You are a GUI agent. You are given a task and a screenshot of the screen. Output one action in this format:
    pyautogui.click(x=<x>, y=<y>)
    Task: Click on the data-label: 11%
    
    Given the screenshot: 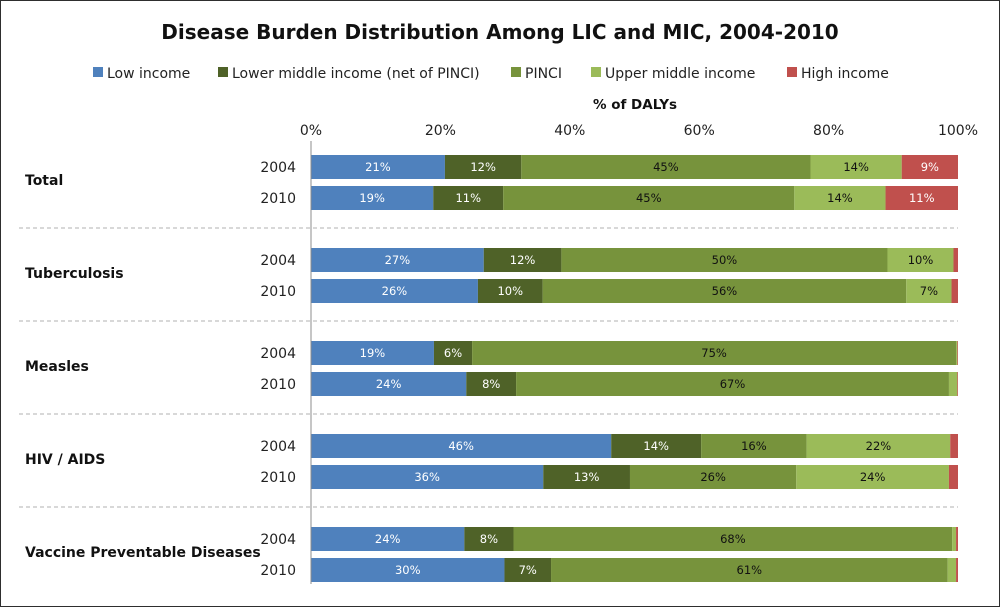 What is the action you would take?
    pyautogui.click(x=922, y=198)
    